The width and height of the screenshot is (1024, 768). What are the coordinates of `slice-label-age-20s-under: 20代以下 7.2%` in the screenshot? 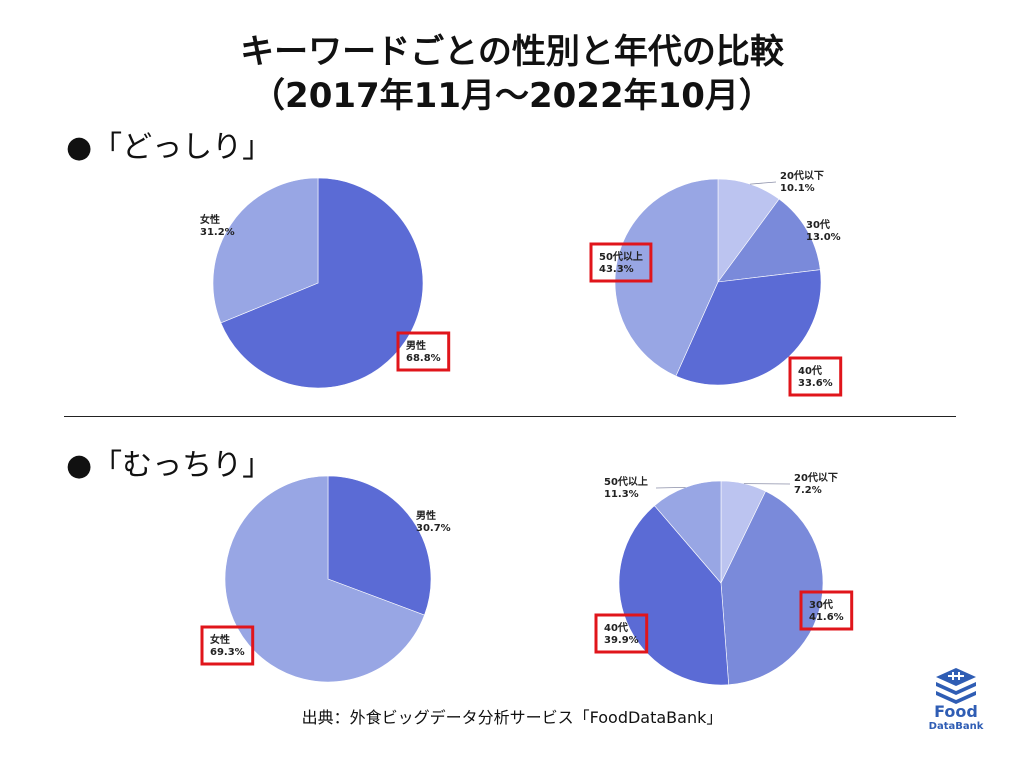 It's located at (816, 483).